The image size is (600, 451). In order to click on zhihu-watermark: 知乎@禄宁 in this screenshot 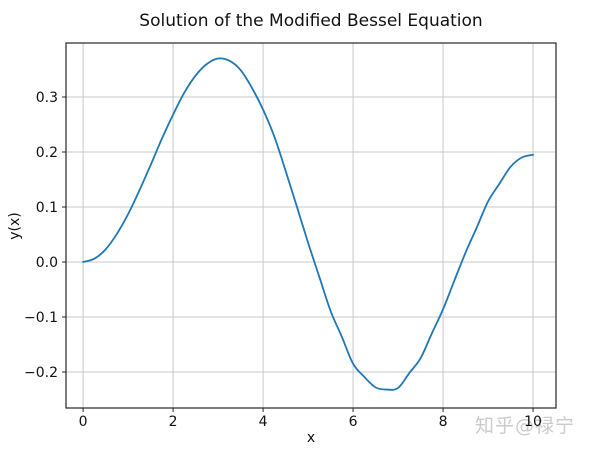, I will do `click(524, 426)`.